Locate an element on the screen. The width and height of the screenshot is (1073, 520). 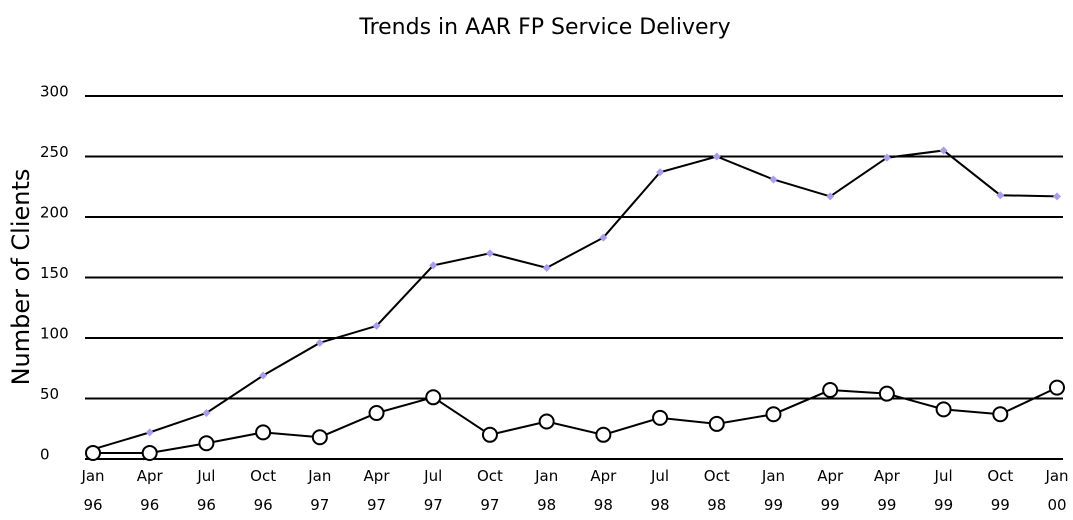
x-tick-label: Jul 97 is located at coordinates (433, 490).